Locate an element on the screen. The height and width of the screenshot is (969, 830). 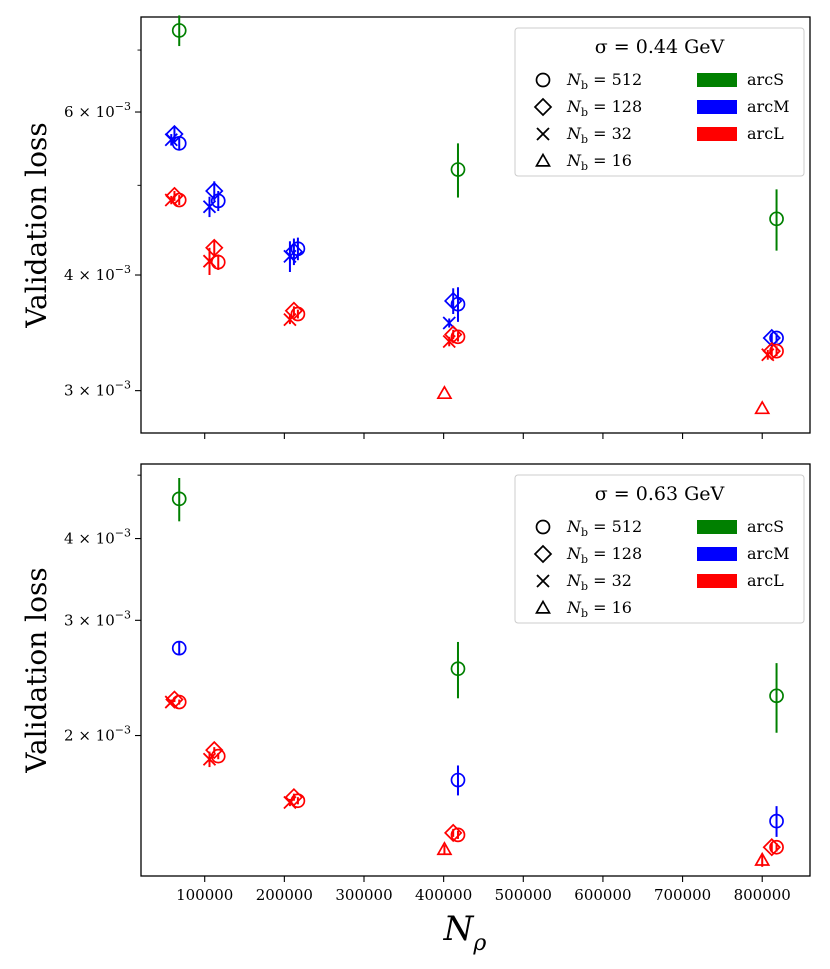
legend-color-label: arcL is located at coordinates (765, 133).